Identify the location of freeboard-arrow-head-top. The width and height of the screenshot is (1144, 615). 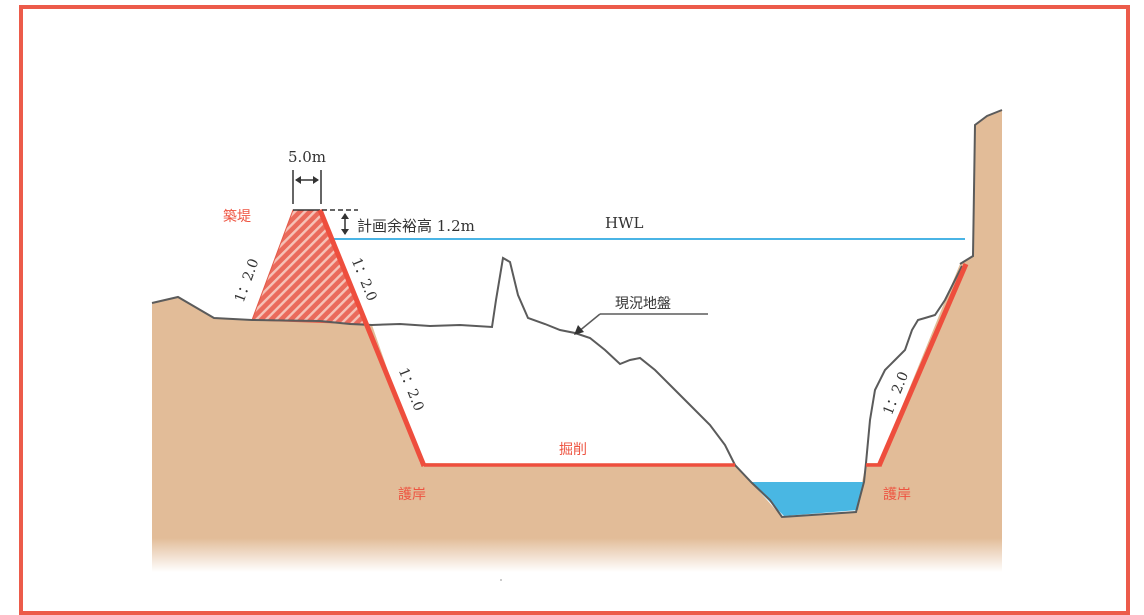
(345, 216).